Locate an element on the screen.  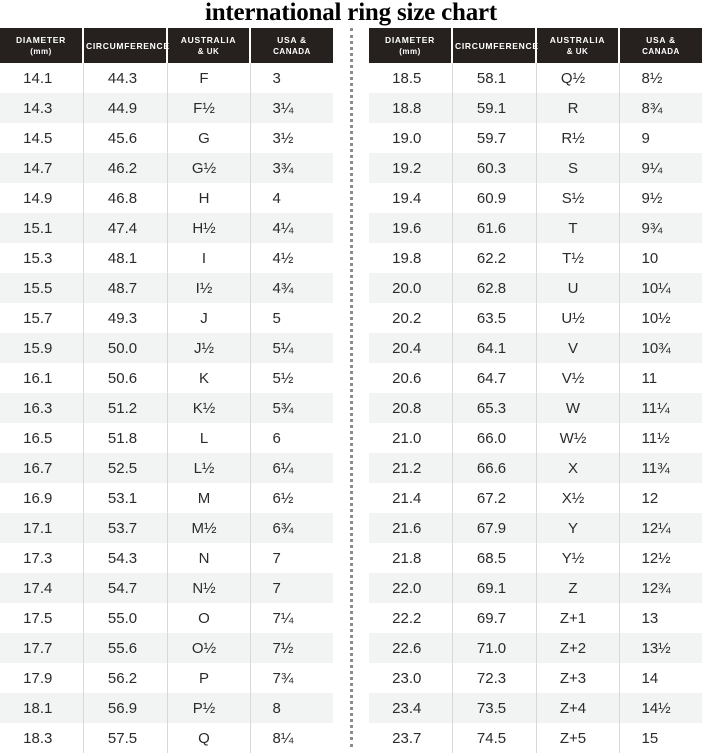
cell-australia-uk: Z+4 is located at coordinates (578, 708).